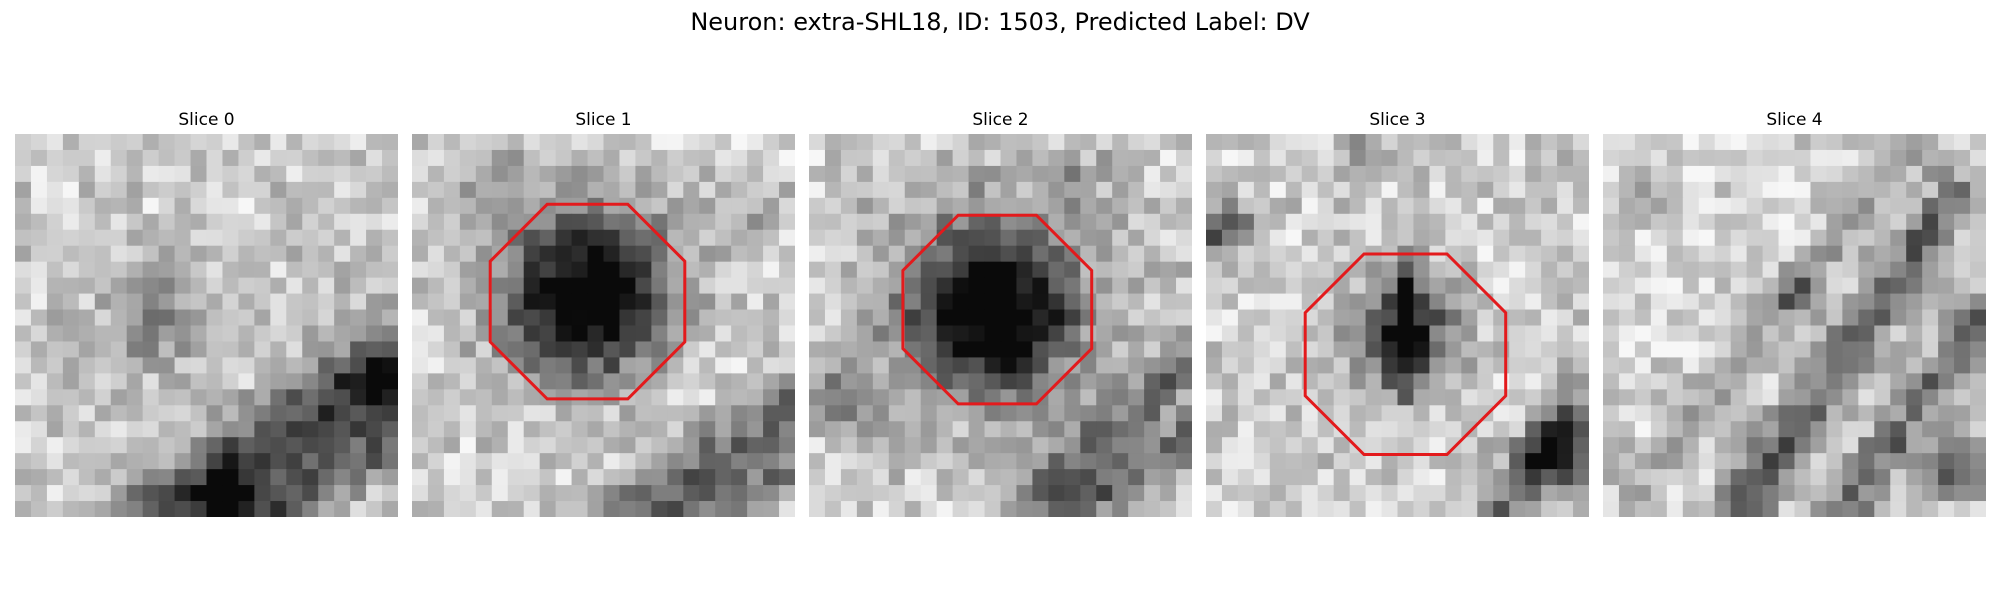  I want to click on slice-panel-2: Slice 2, so click(1000, 312).